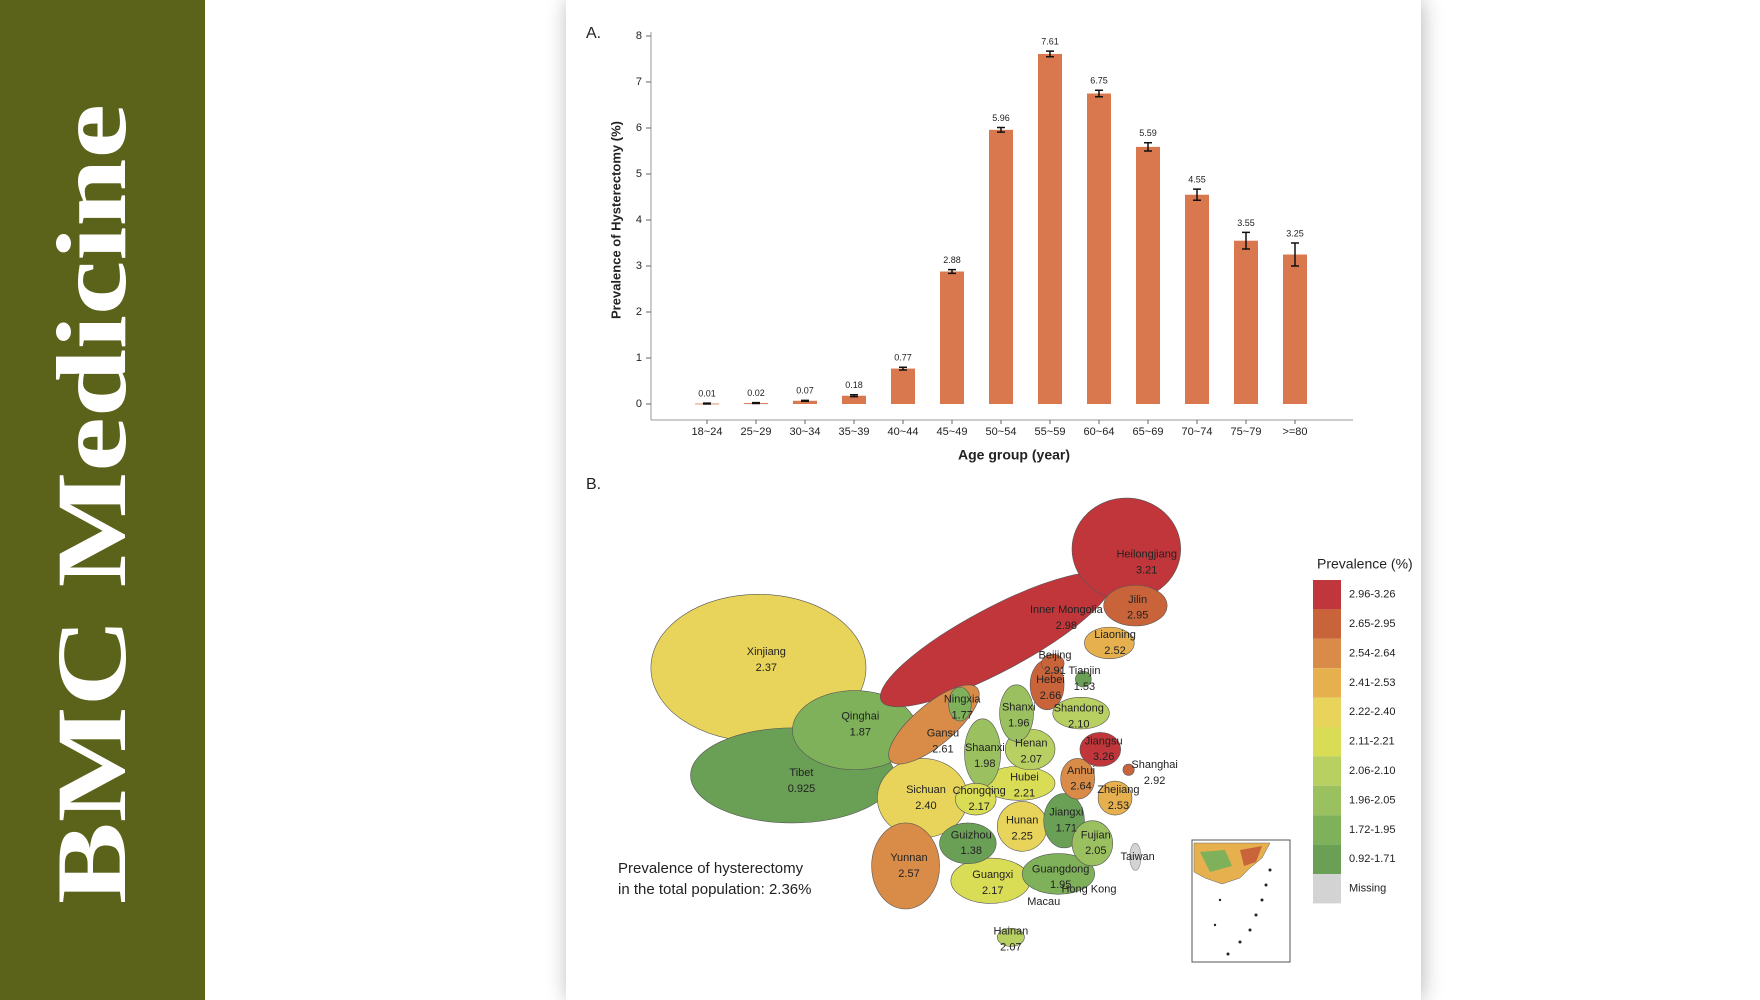 This screenshot has height=1000, width=1760. What do you see at coordinates (979, 791) in the screenshot?
I see `province-name: Chongqing` at bounding box center [979, 791].